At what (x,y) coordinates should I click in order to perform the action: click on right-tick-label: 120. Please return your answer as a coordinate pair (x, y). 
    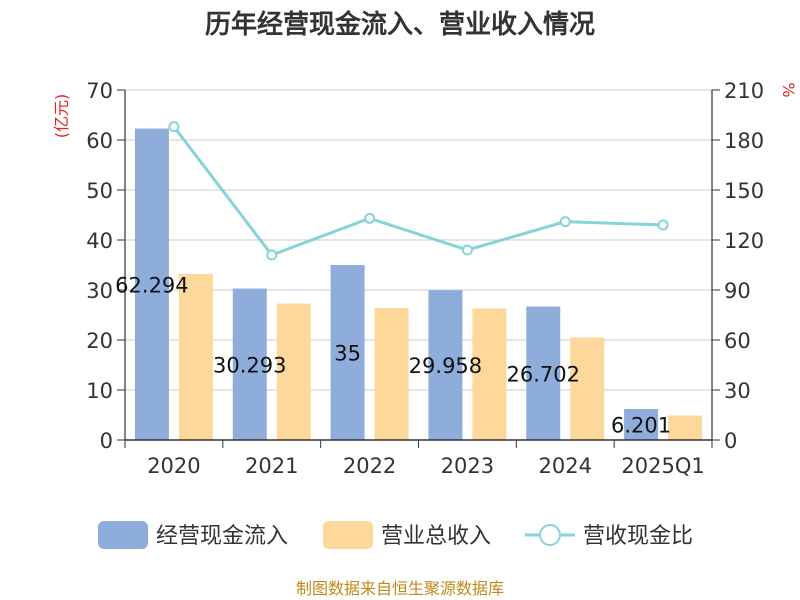
    Looking at the image, I should click on (744, 241).